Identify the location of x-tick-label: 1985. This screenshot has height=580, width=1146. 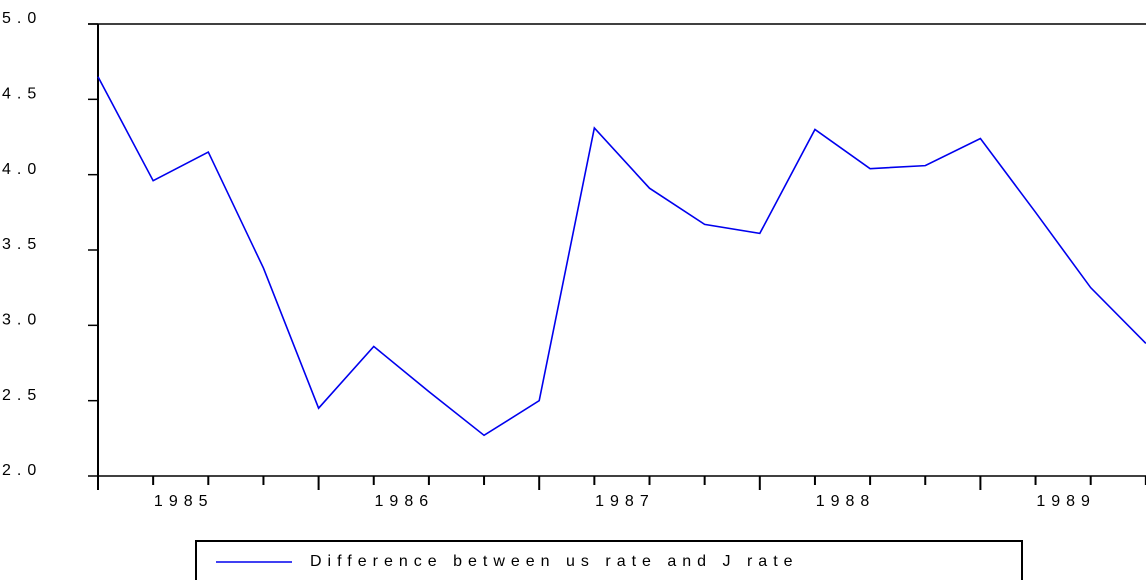
(184, 501).